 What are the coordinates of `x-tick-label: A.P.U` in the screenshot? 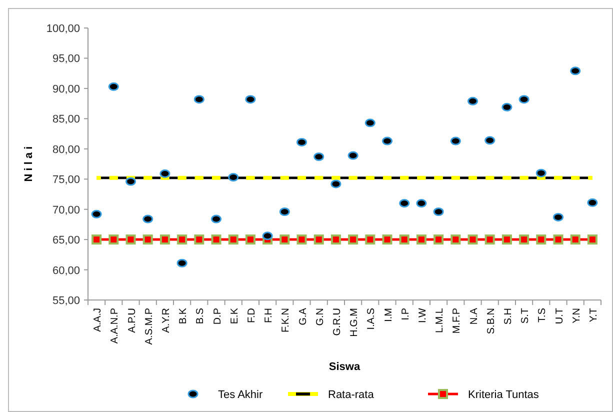 It's located at (132, 320).